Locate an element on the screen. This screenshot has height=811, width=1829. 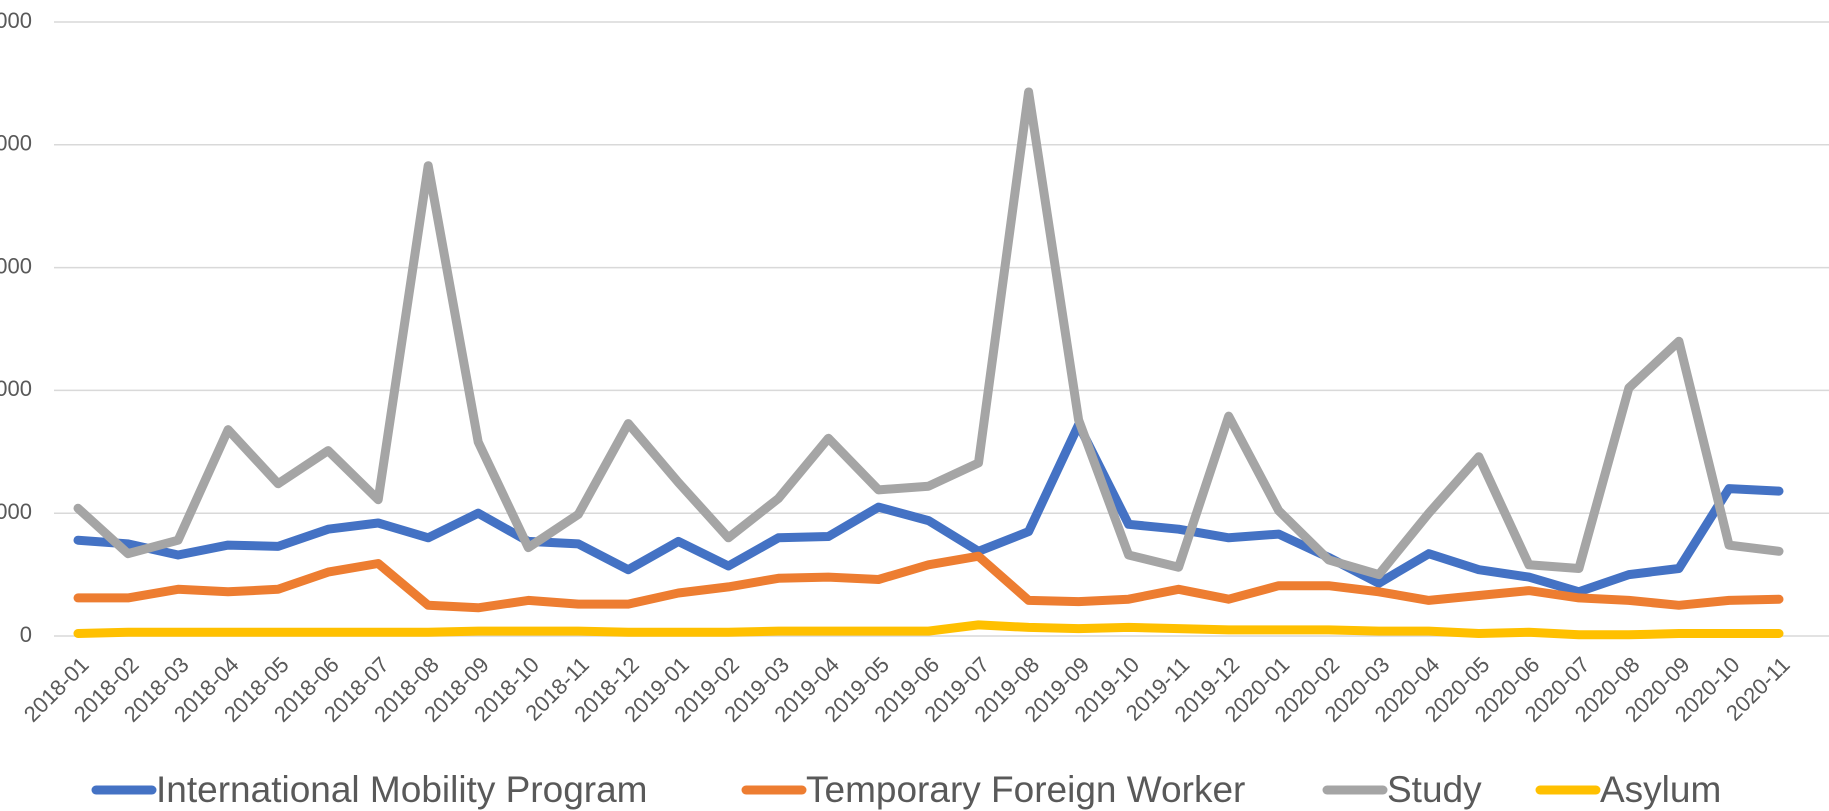
y-tick-label: 20,000 is located at coordinates (16, 388).